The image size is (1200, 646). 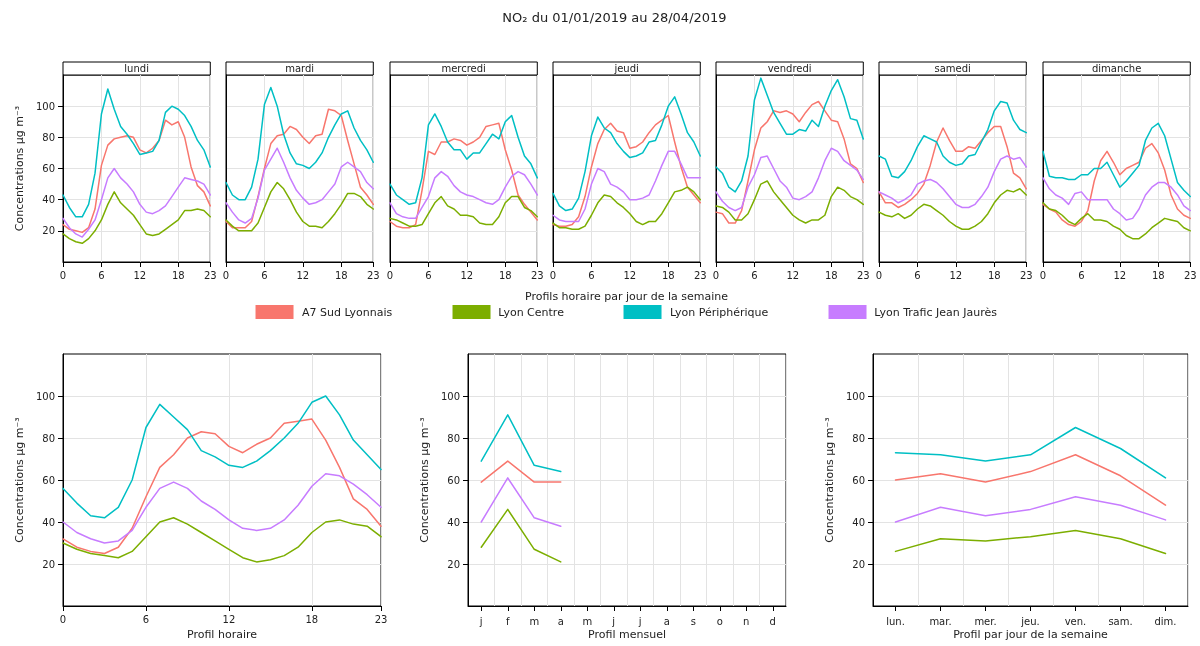 What do you see at coordinates (693, 621) in the screenshot?
I see `x-tick-label: s` at bounding box center [693, 621].